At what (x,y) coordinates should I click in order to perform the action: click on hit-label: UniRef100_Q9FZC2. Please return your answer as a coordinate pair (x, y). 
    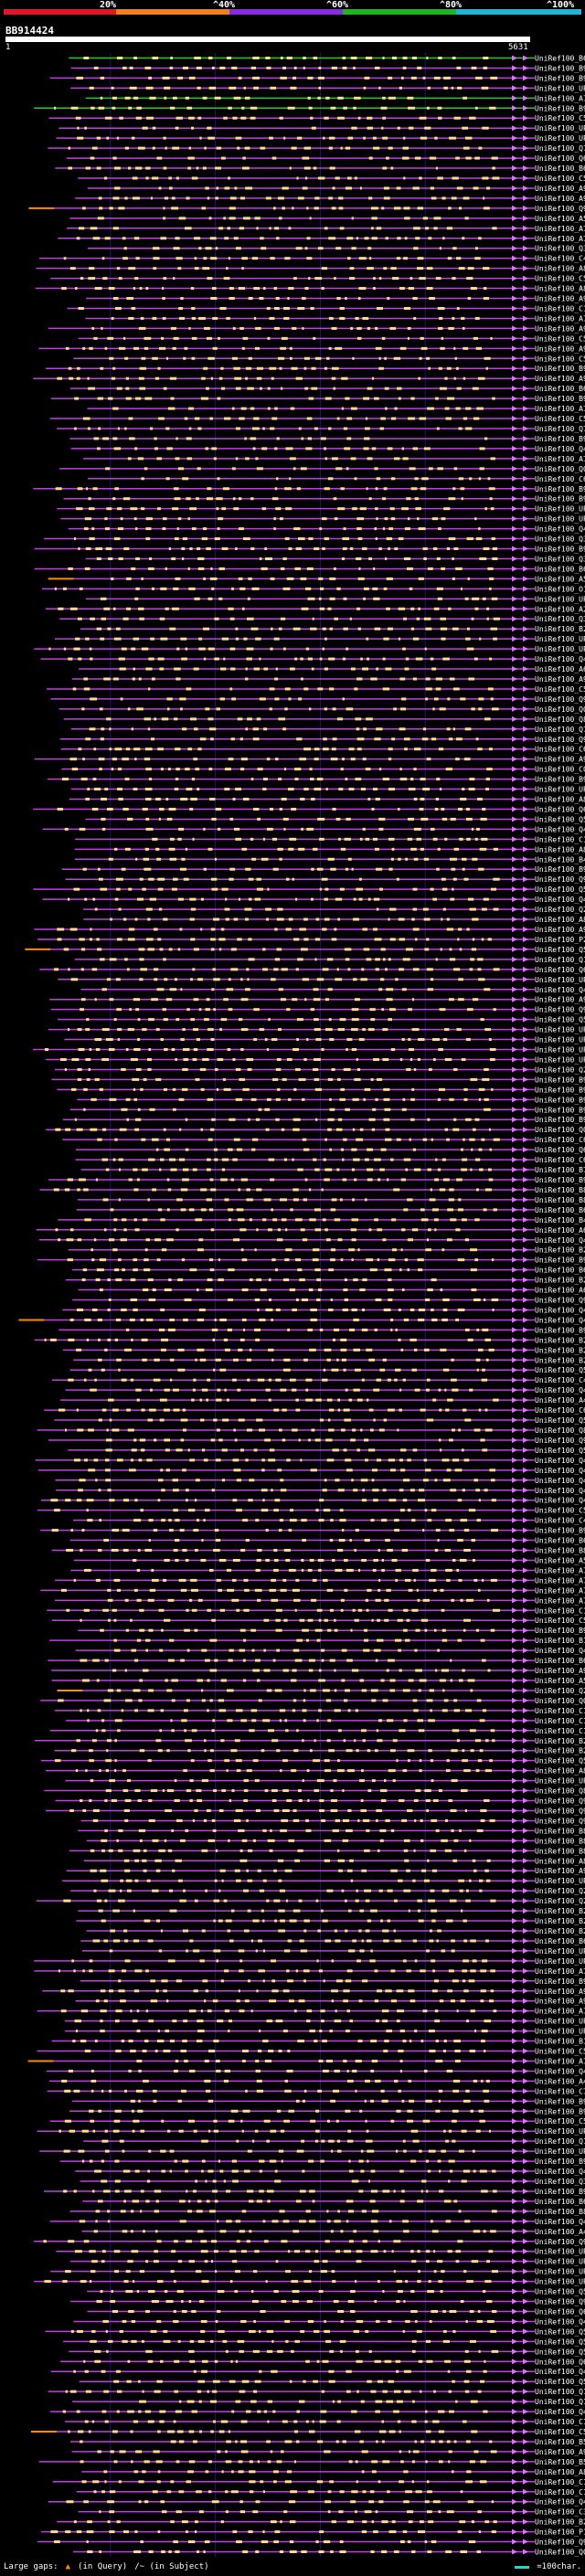
    Looking at the image, I should click on (560, 1440).